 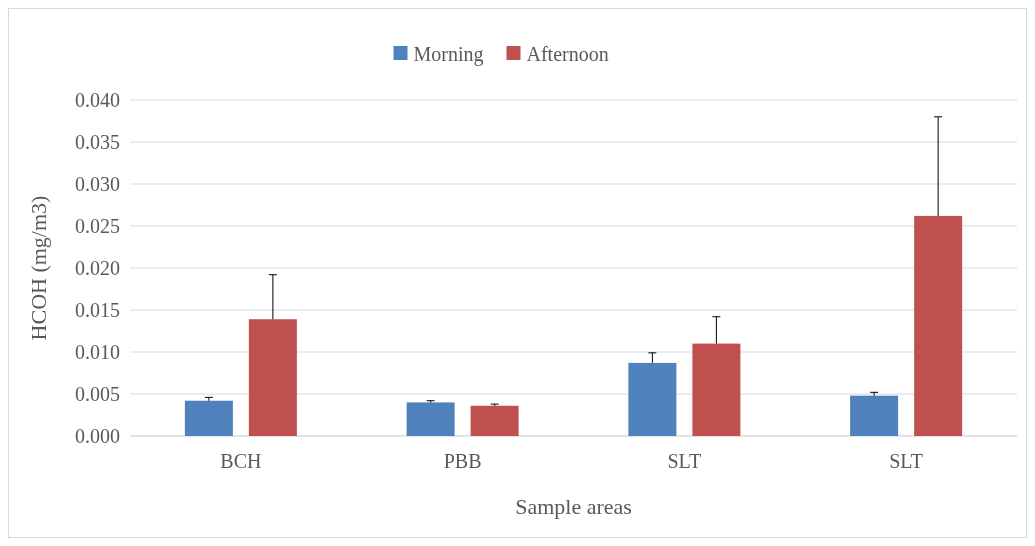 What do you see at coordinates (97, 226) in the screenshot?
I see `y-tick-label: 0.025` at bounding box center [97, 226].